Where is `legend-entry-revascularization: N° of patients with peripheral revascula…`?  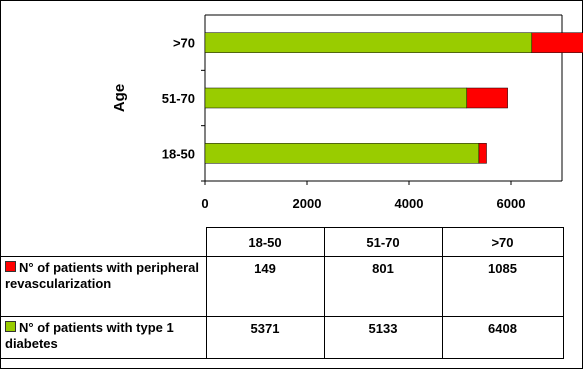
legend-entry-revascularization: N° of patients with peripheral revascula… is located at coordinates (103, 286).